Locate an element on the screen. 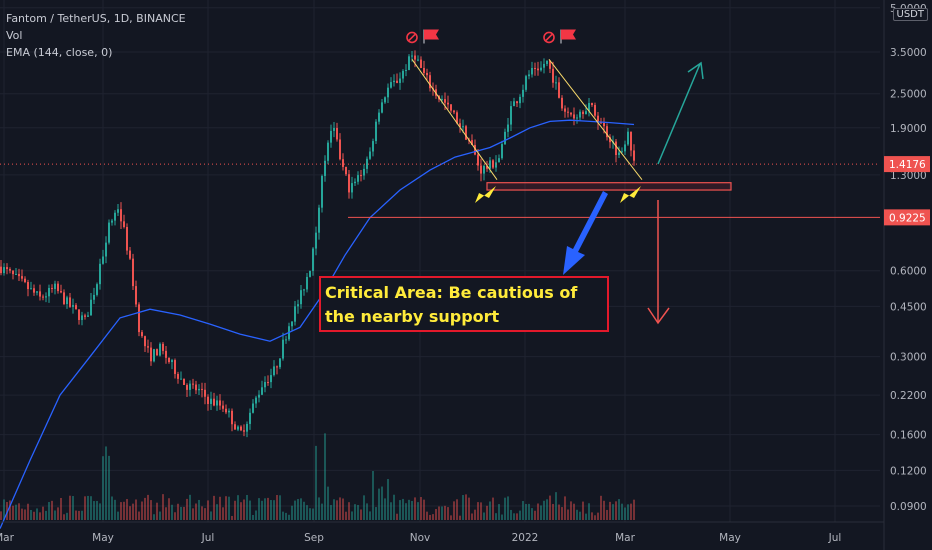  trendline-left is located at coordinates (454, 119).